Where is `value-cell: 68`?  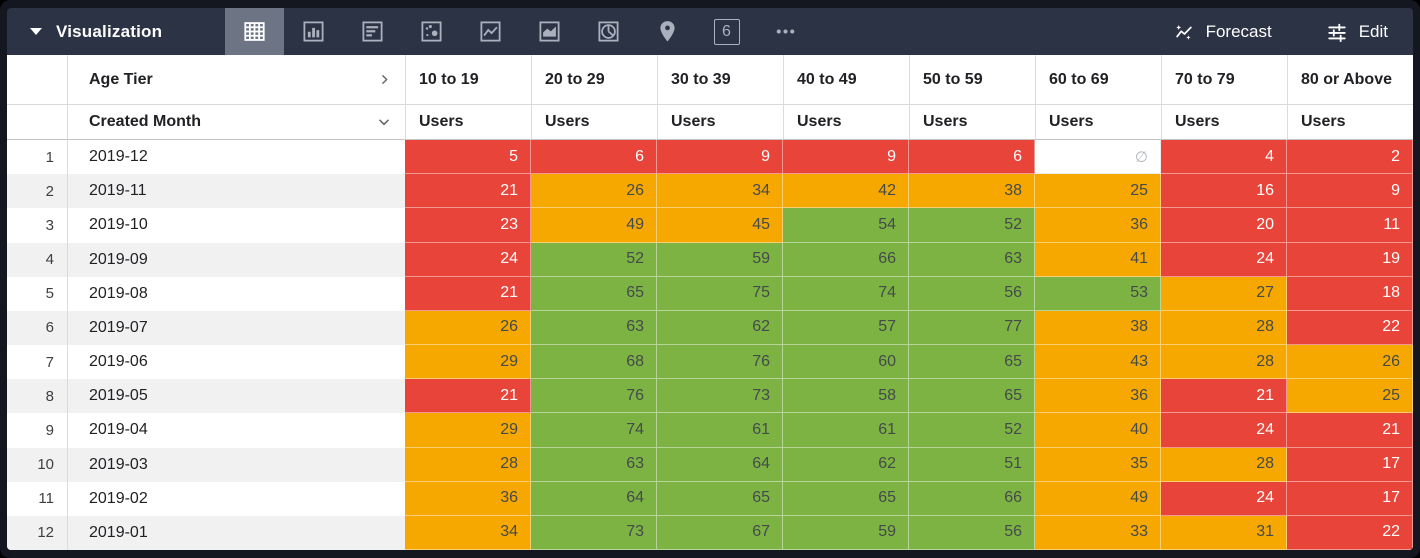
value-cell: 68 is located at coordinates (594, 362).